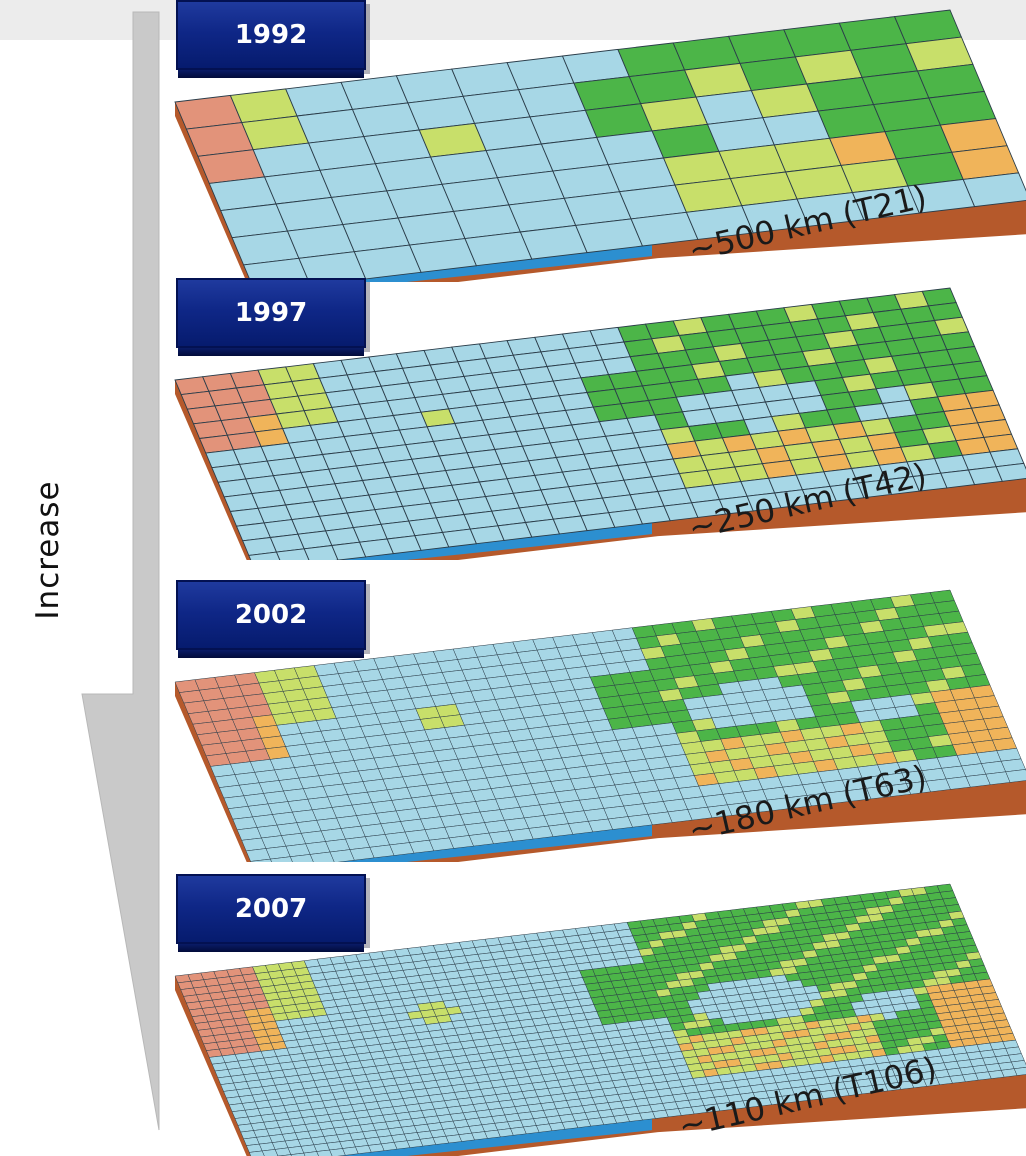 The width and height of the screenshot is (1026, 1156). Describe the element at coordinates (271, 313) in the screenshot. I see `year-badge: 1997` at that location.